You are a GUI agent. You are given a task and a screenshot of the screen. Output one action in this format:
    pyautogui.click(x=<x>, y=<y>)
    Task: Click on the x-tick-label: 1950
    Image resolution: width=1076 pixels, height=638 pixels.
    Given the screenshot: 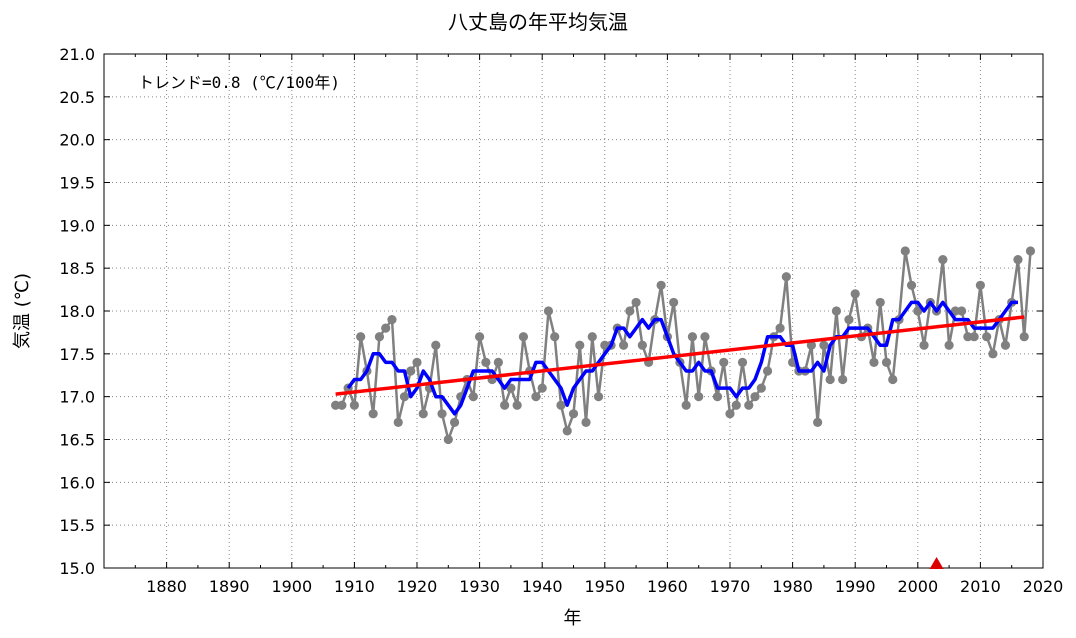 What is the action you would take?
    pyautogui.click(x=604, y=586)
    